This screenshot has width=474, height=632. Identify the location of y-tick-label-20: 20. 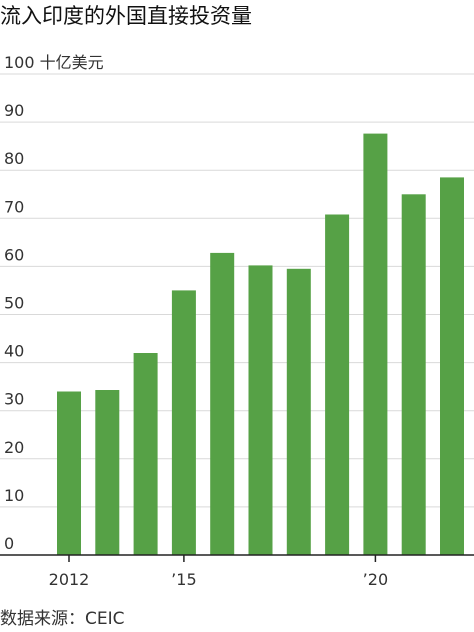
(14, 447).